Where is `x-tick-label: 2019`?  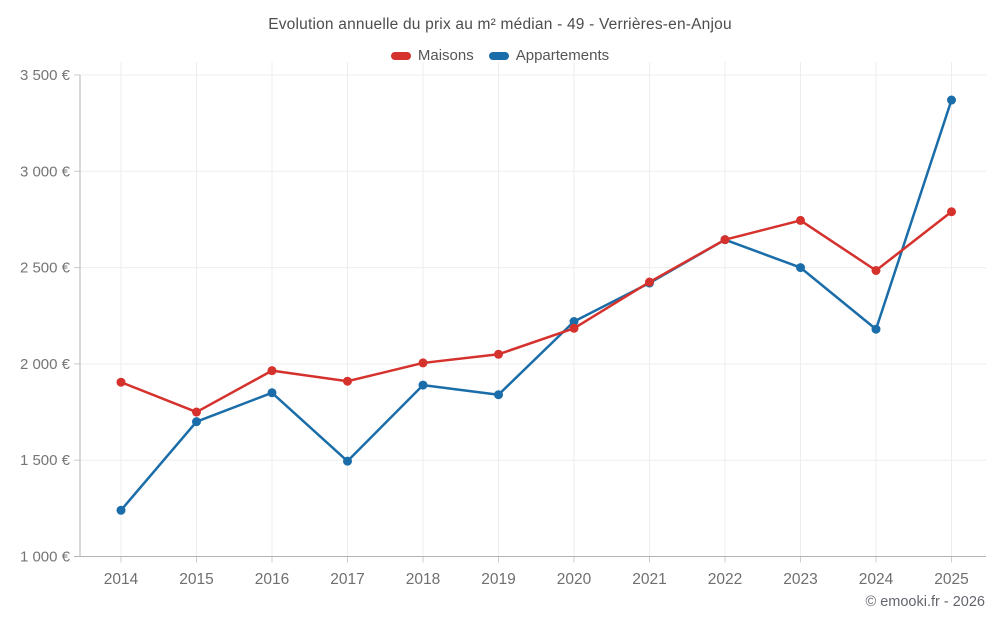
x-tick-label: 2019 is located at coordinates (498, 579).